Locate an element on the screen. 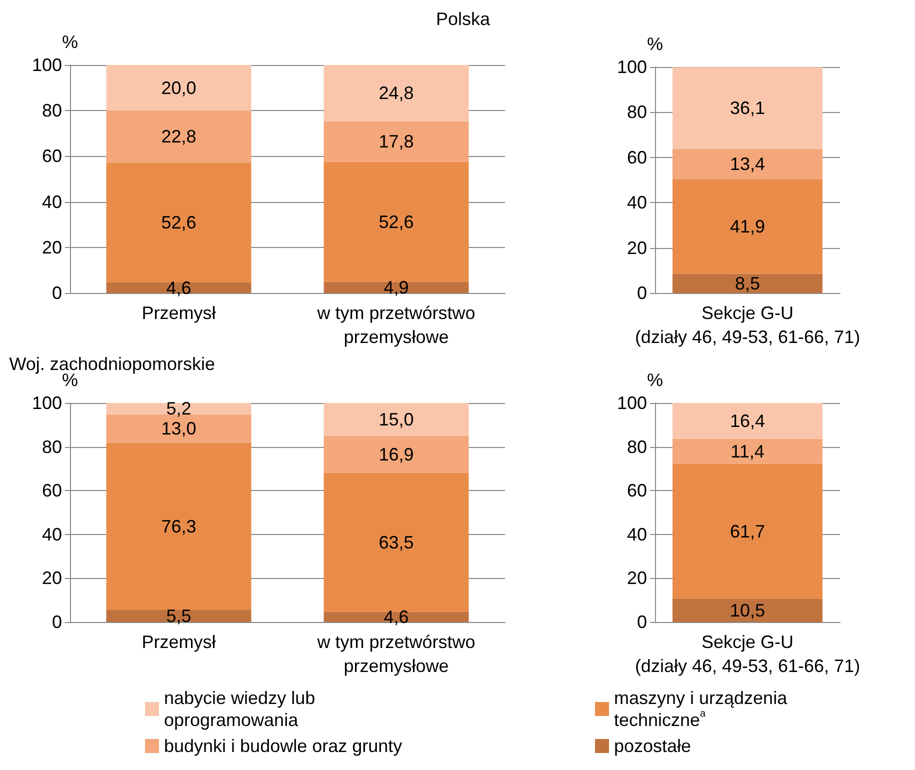  data-label: 4,9 is located at coordinates (396, 287).